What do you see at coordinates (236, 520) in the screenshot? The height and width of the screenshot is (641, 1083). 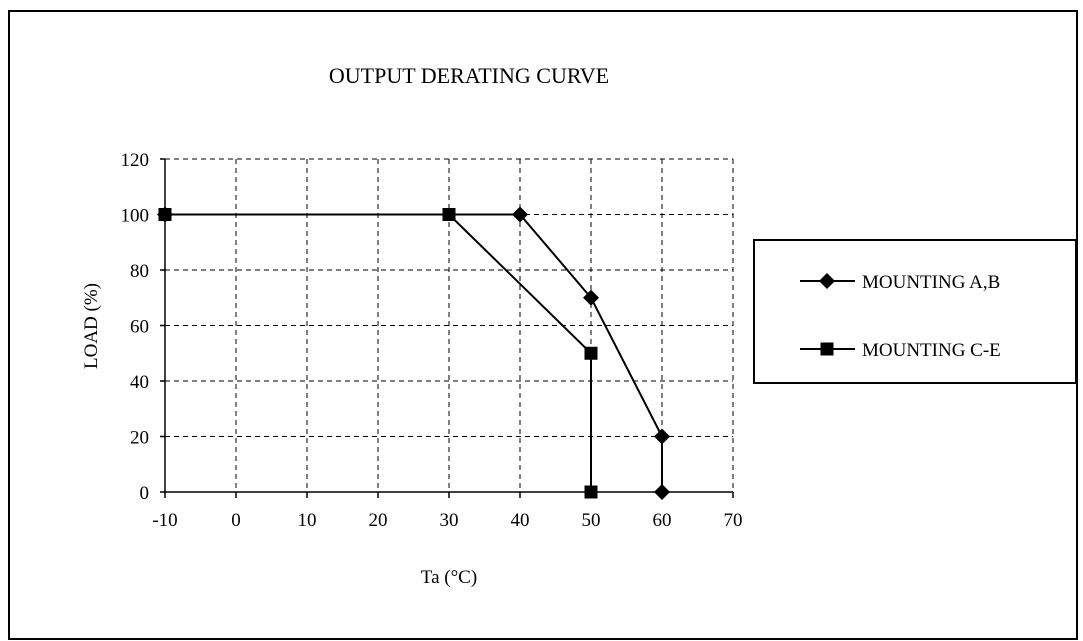 I see `x-tick-label: 0` at bounding box center [236, 520].